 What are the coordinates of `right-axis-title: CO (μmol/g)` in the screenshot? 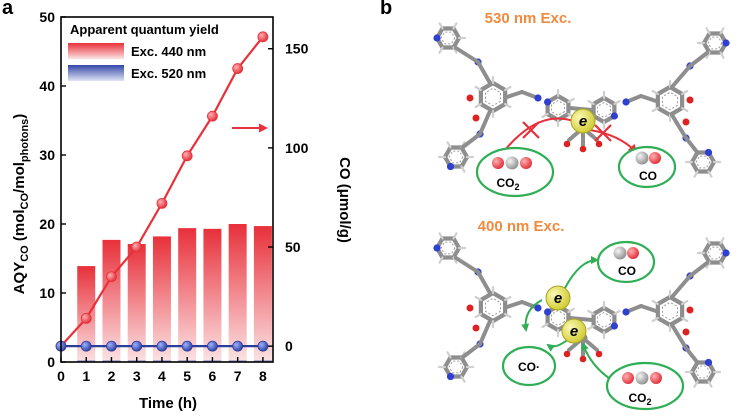 It's located at (344, 200).